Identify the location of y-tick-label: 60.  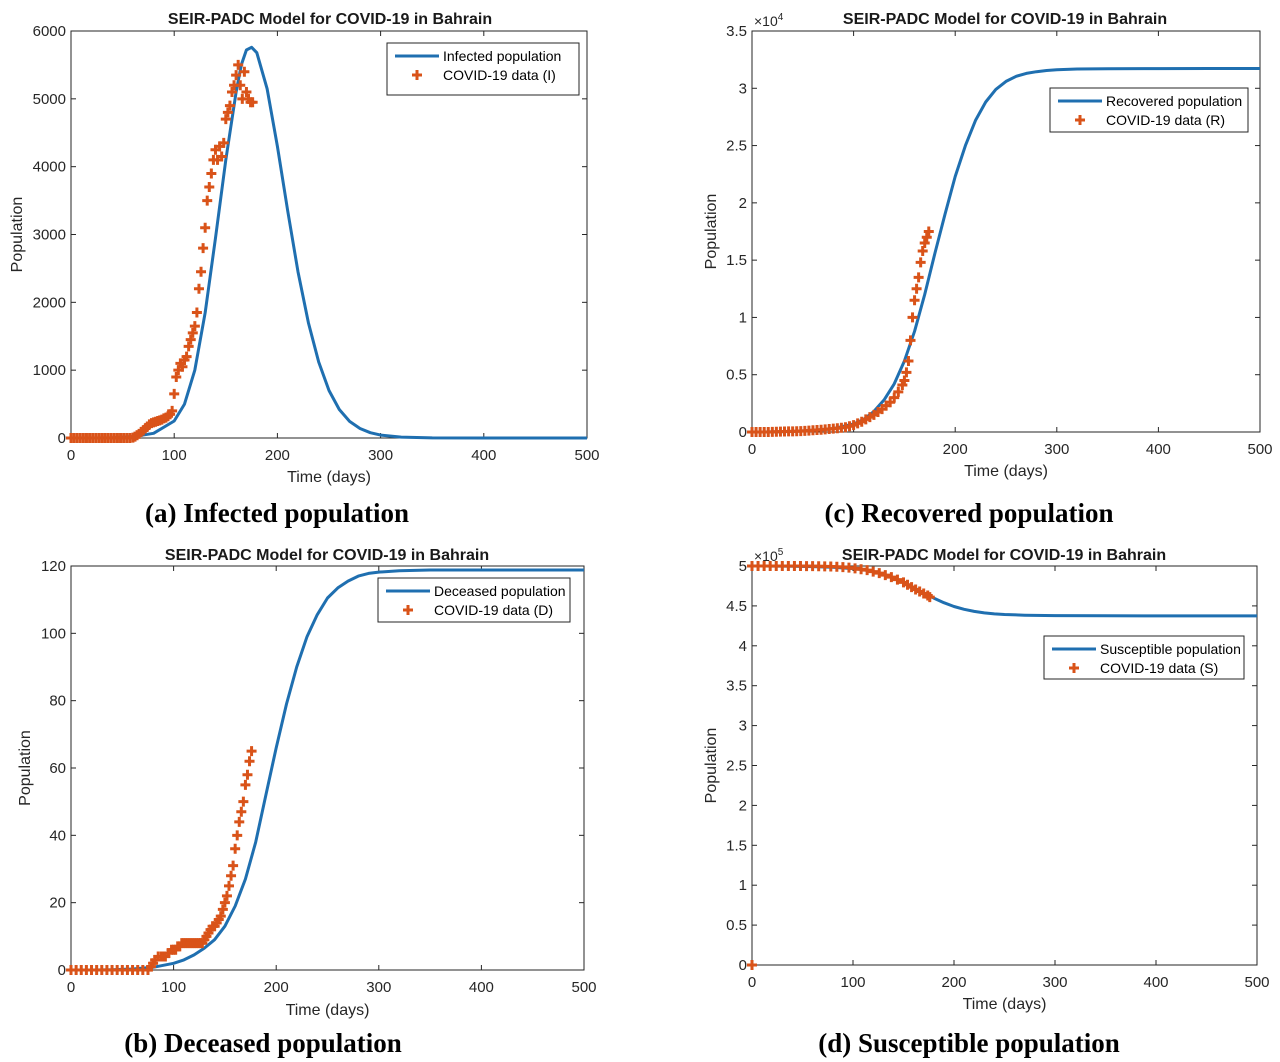
(57, 768).